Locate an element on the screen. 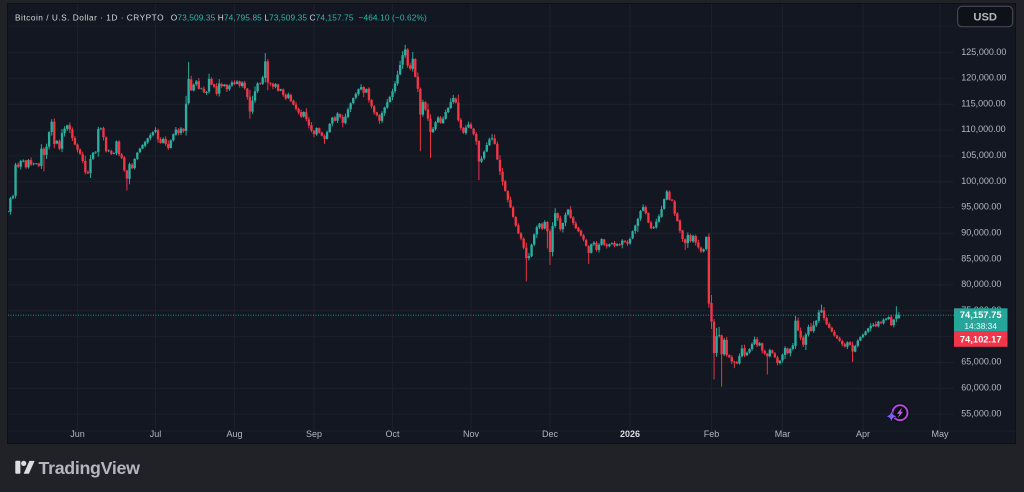 The height and width of the screenshot is (492, 1024). svg-text: Sep is located at coordinates (314, 434).